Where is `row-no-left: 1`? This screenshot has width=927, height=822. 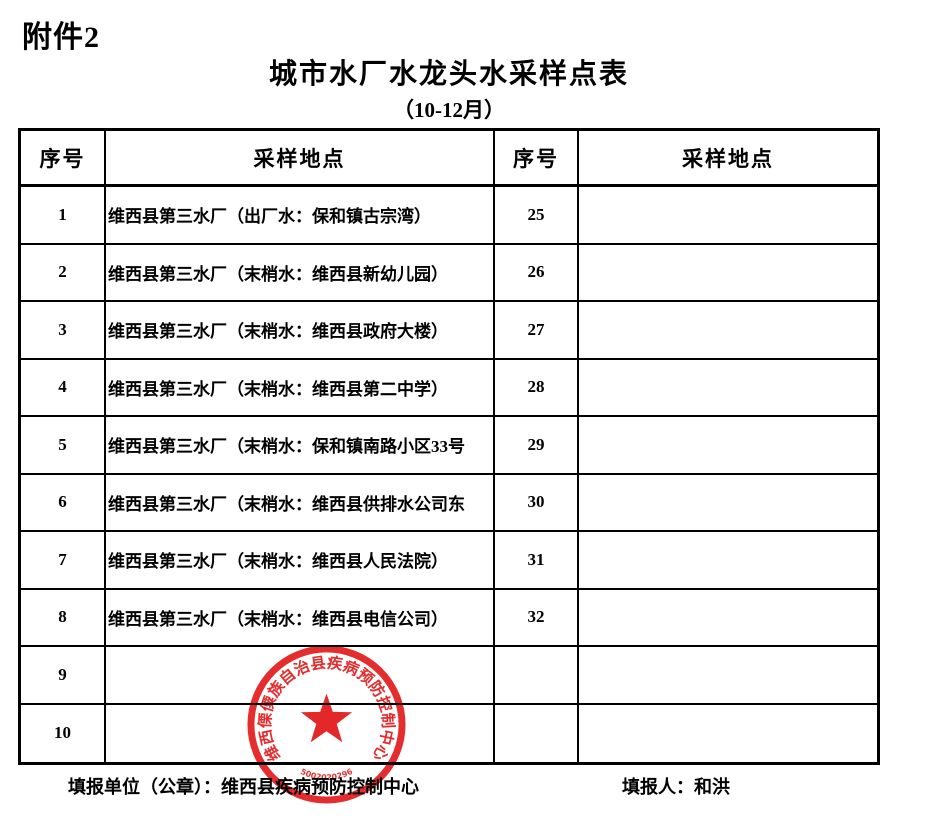
row-no-left: 1 is located at coordinates (63, 216).